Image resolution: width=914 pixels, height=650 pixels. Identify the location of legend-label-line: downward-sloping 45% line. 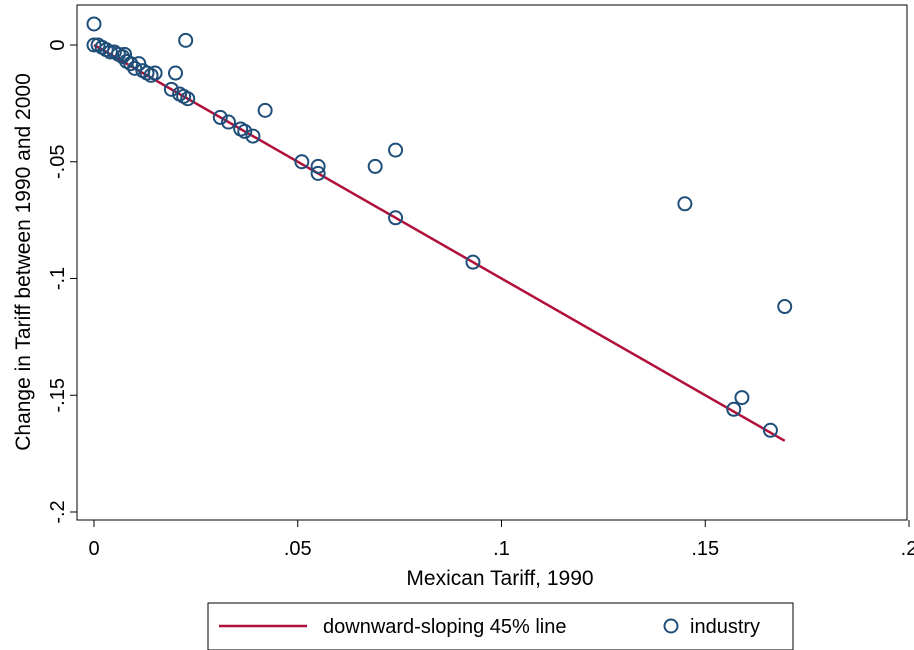
(444, 627).